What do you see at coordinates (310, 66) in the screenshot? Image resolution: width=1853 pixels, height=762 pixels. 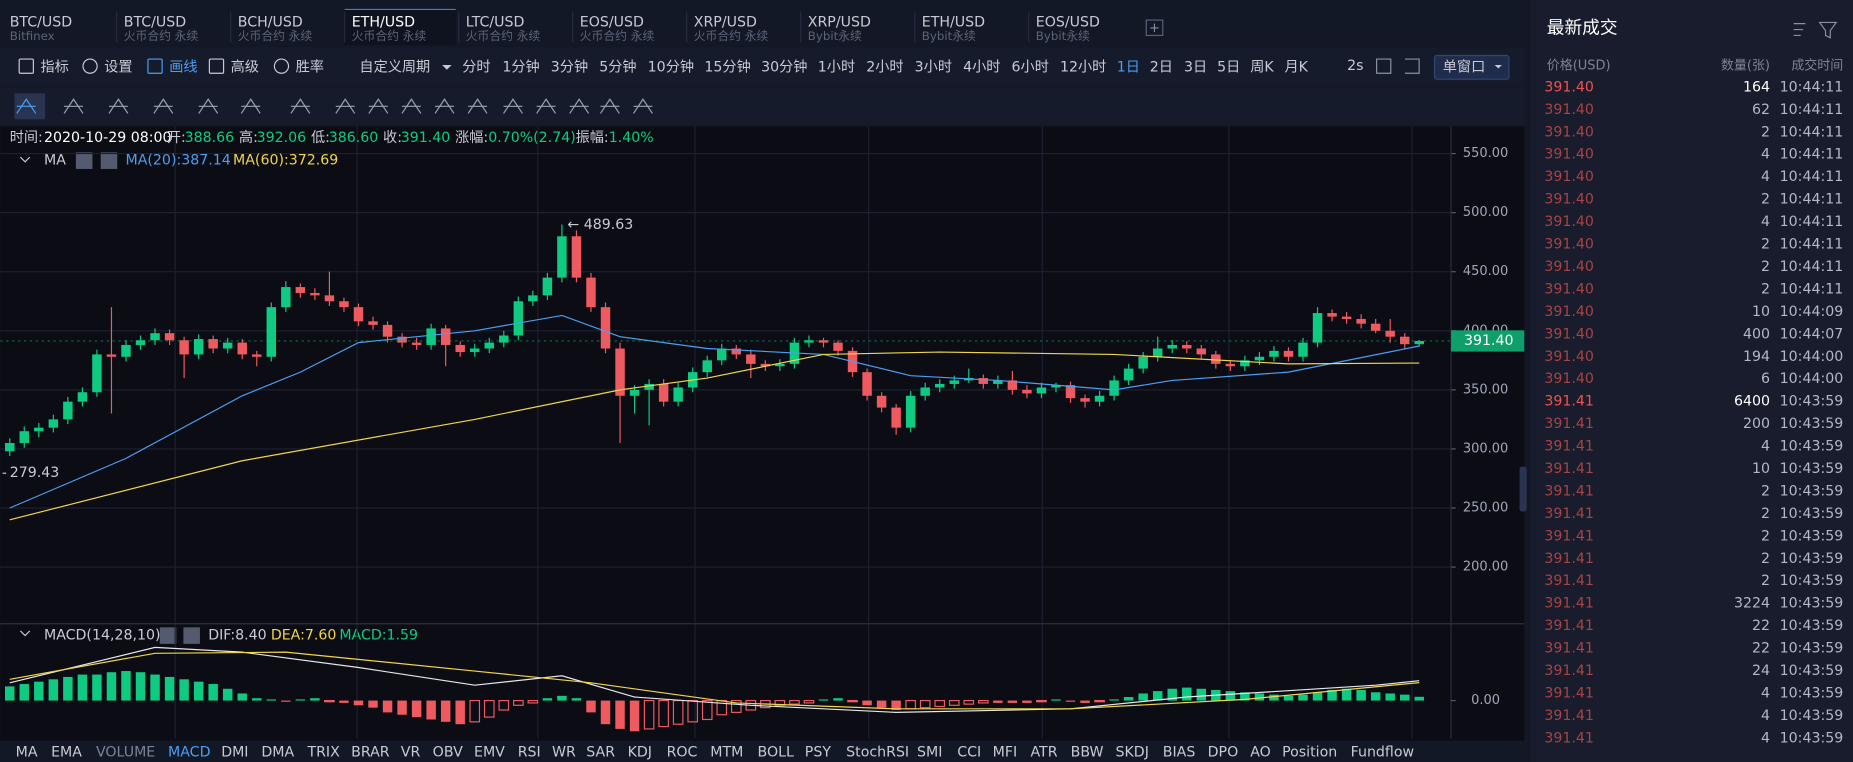 I see `tool: 胜率` at bounding box center [310, 66].